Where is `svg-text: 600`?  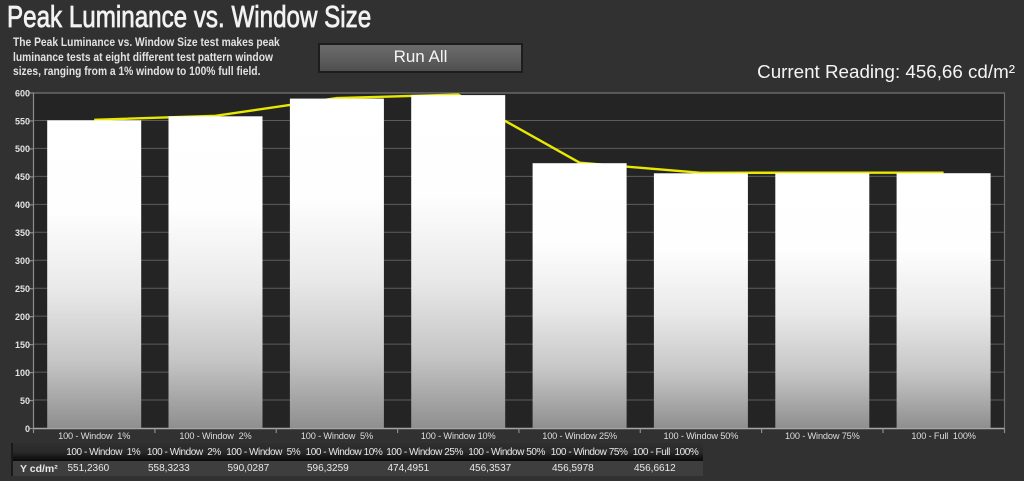 svg-text: 600 is located at coordinates (22, 93).